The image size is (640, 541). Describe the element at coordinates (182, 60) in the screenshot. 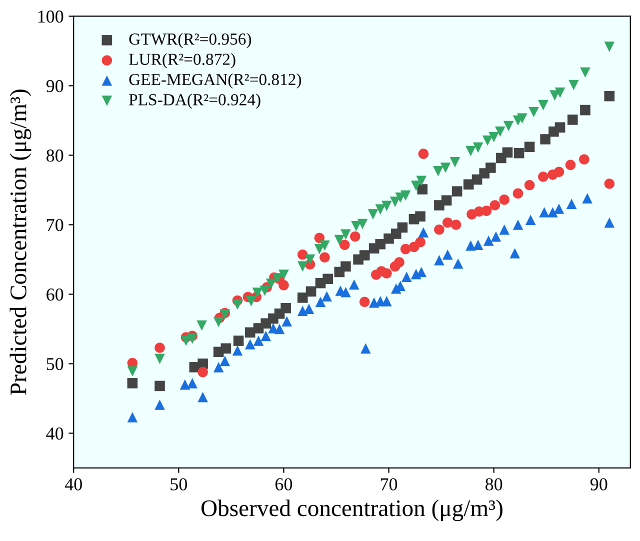

I see `legend-label: LUR(R²=0.872)` at that location.